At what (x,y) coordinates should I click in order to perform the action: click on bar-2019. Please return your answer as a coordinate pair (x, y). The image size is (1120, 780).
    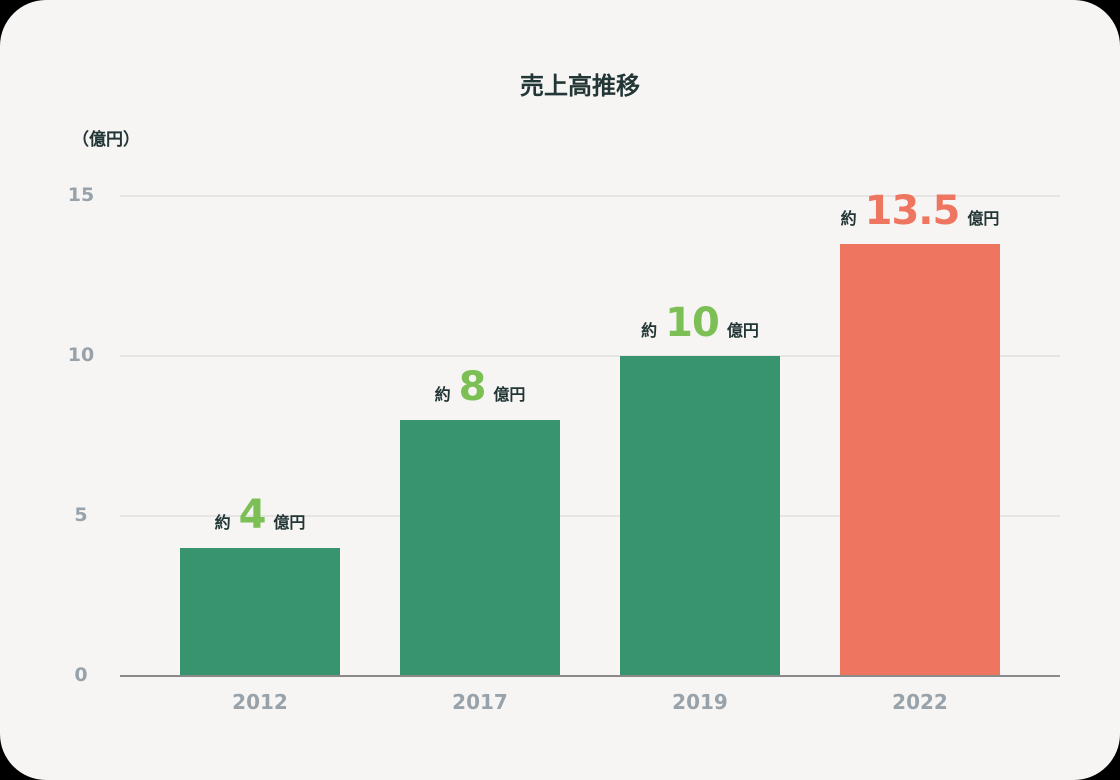
    Looking at the image, I should click on (700, 516).